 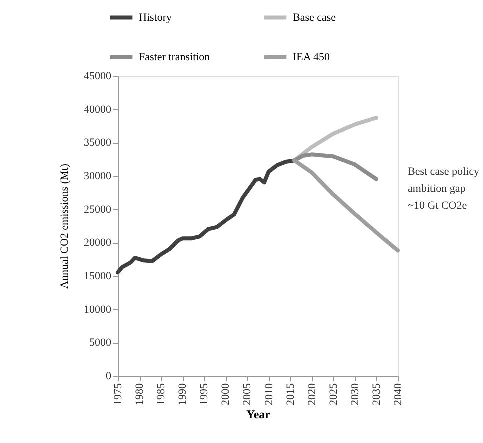 I want to click on legend-label: Base case, so click(x=314, y=18).